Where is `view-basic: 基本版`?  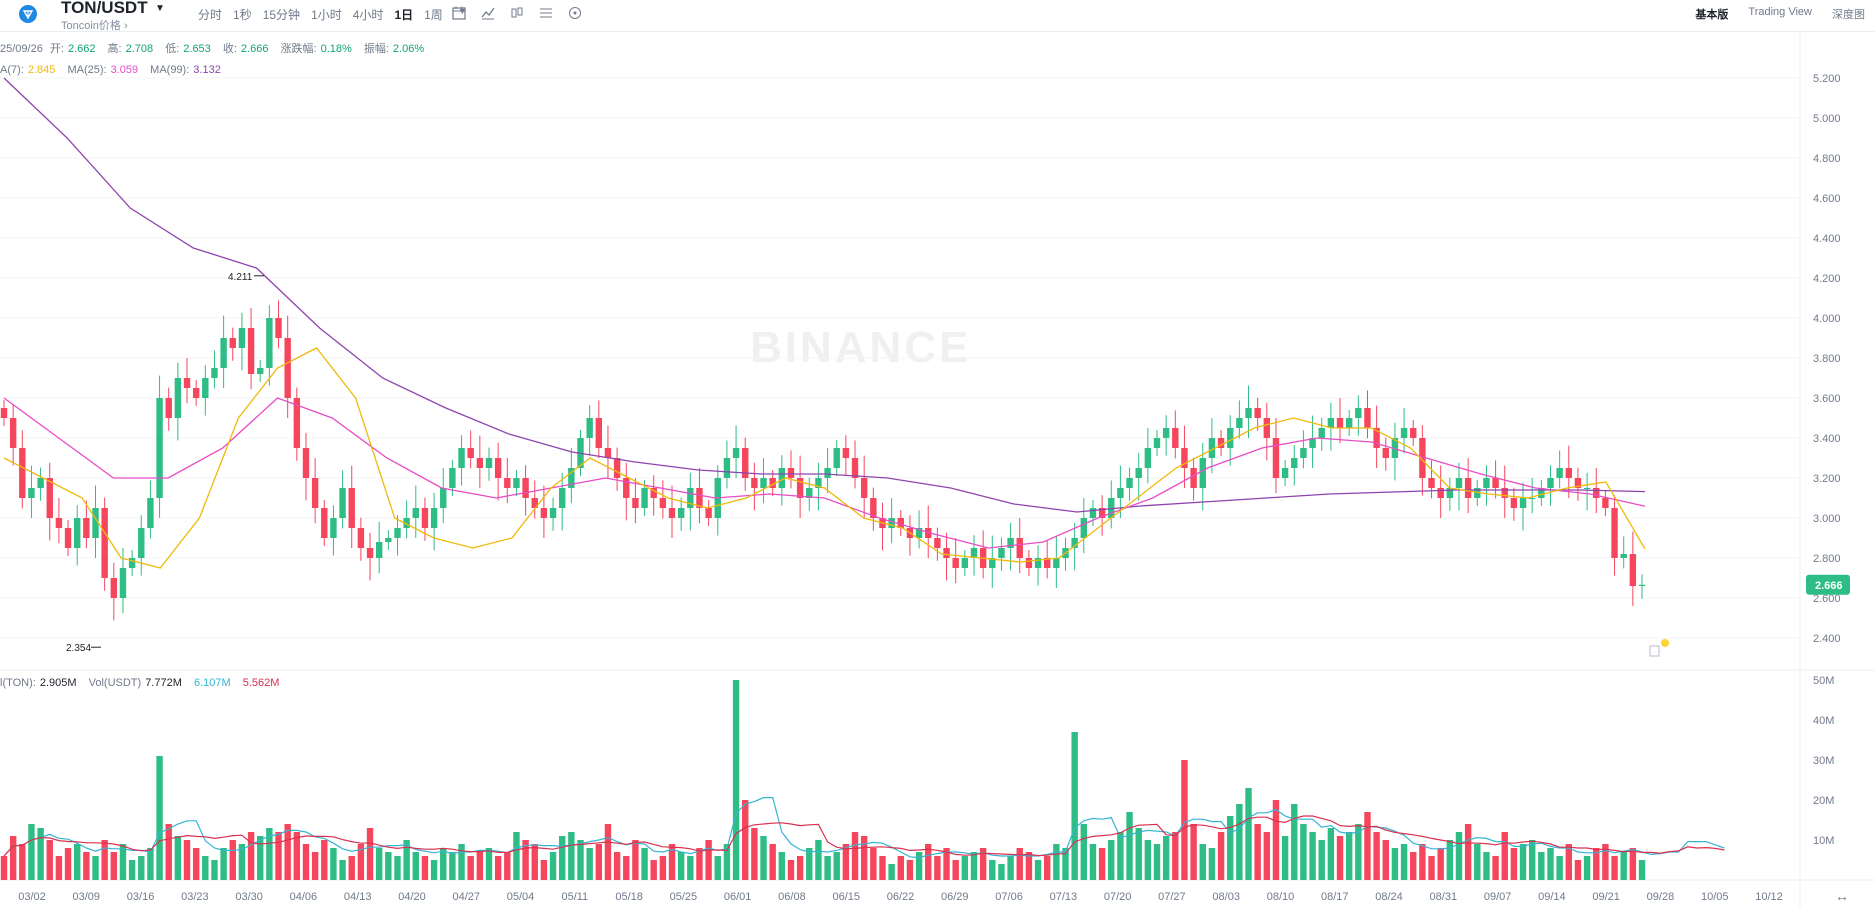
view-basic: 基本版 is located at coordinates (1712, 15).